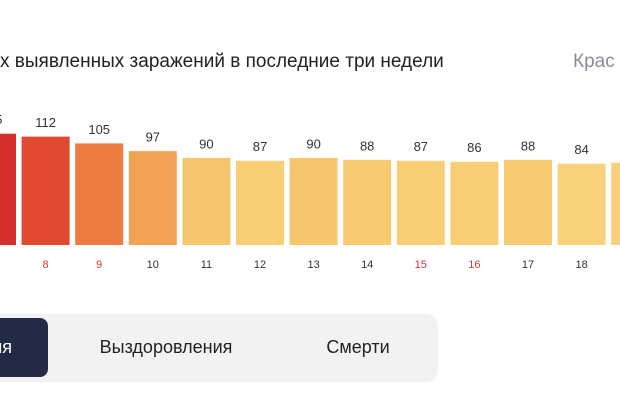 This screenshot has width=620, height=413. I want to click on tab: Заражения, so click(6, 347).